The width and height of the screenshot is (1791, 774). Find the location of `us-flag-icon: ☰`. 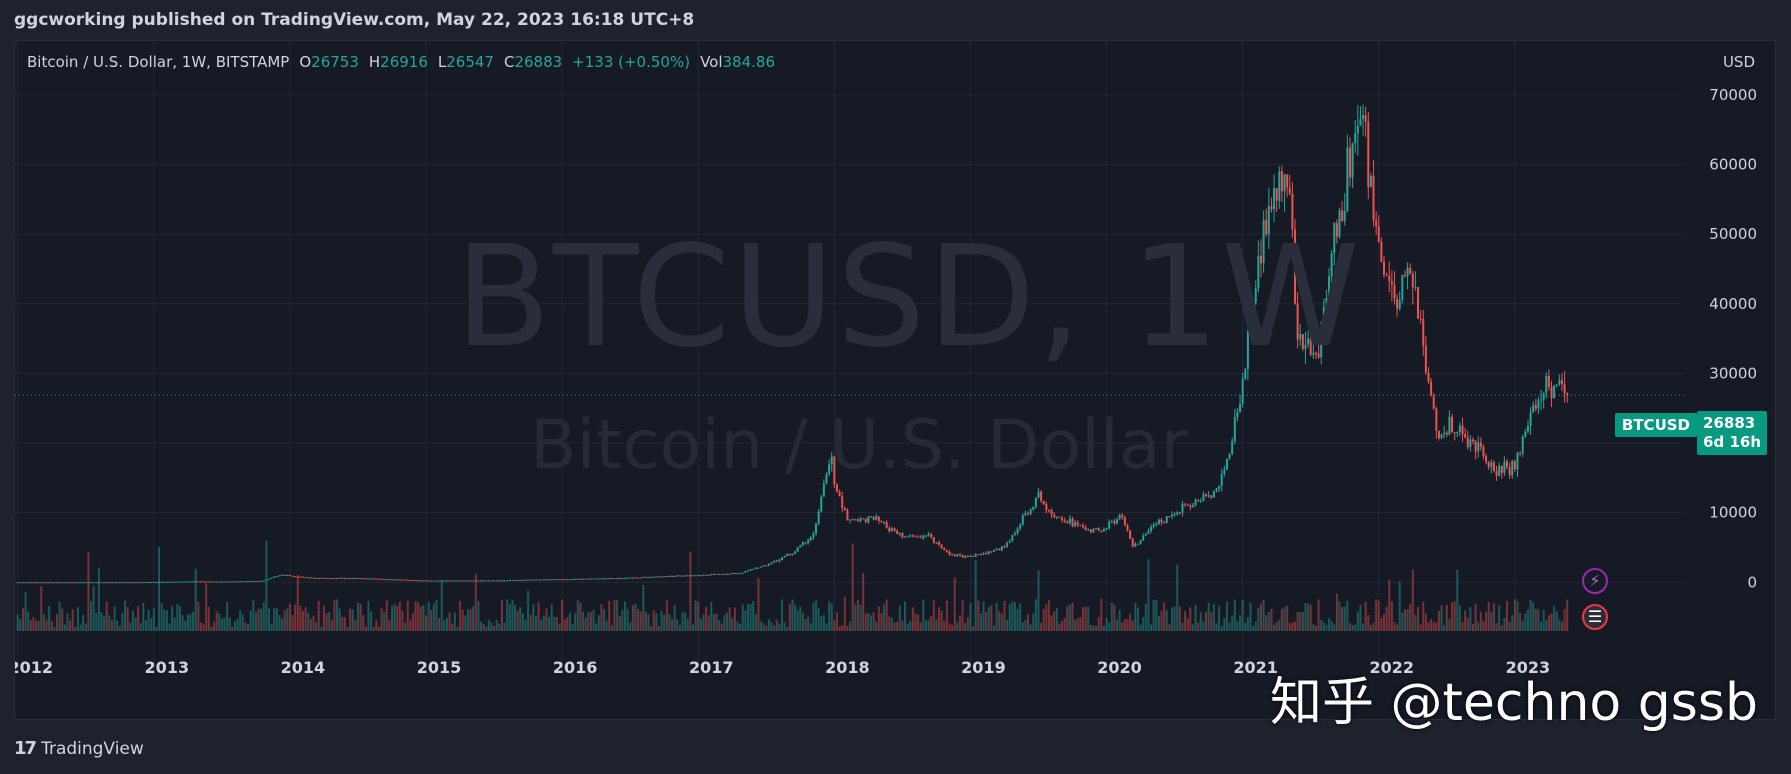

us-flag-icon: ☰ is located at coordinates (1595, 617).